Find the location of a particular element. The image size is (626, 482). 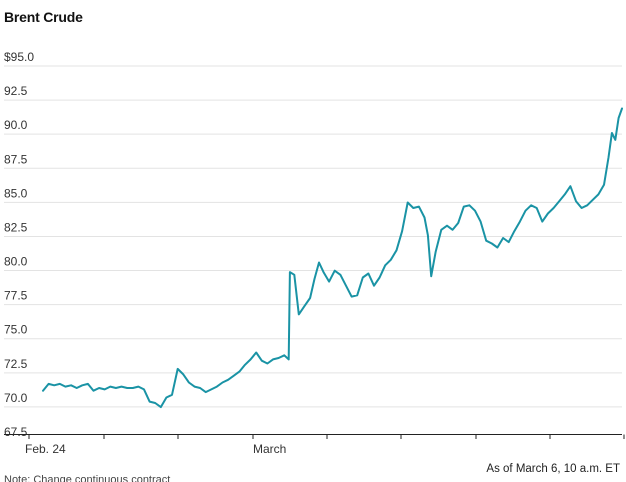

y-tick-label: 87.5 is located at coordinates (16, 159).